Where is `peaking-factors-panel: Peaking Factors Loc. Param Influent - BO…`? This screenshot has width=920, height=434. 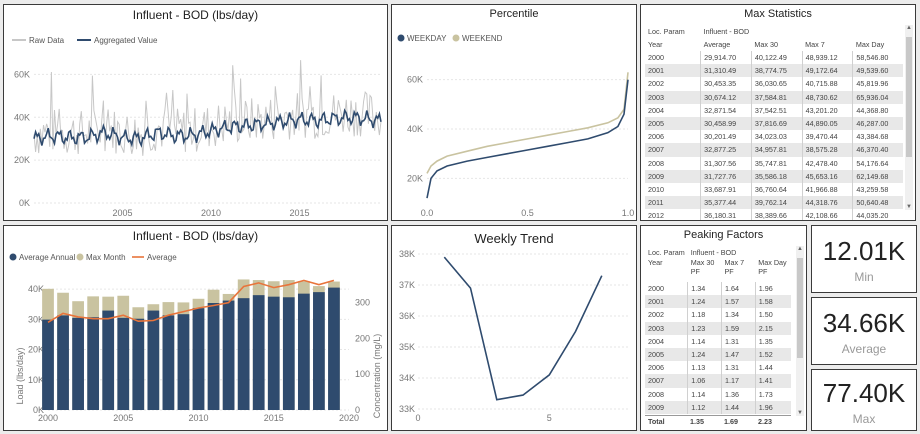 peaking-factors-panel: Peaking Factors Loc. Param Influent - BO… is located at coordinates (723, 328).